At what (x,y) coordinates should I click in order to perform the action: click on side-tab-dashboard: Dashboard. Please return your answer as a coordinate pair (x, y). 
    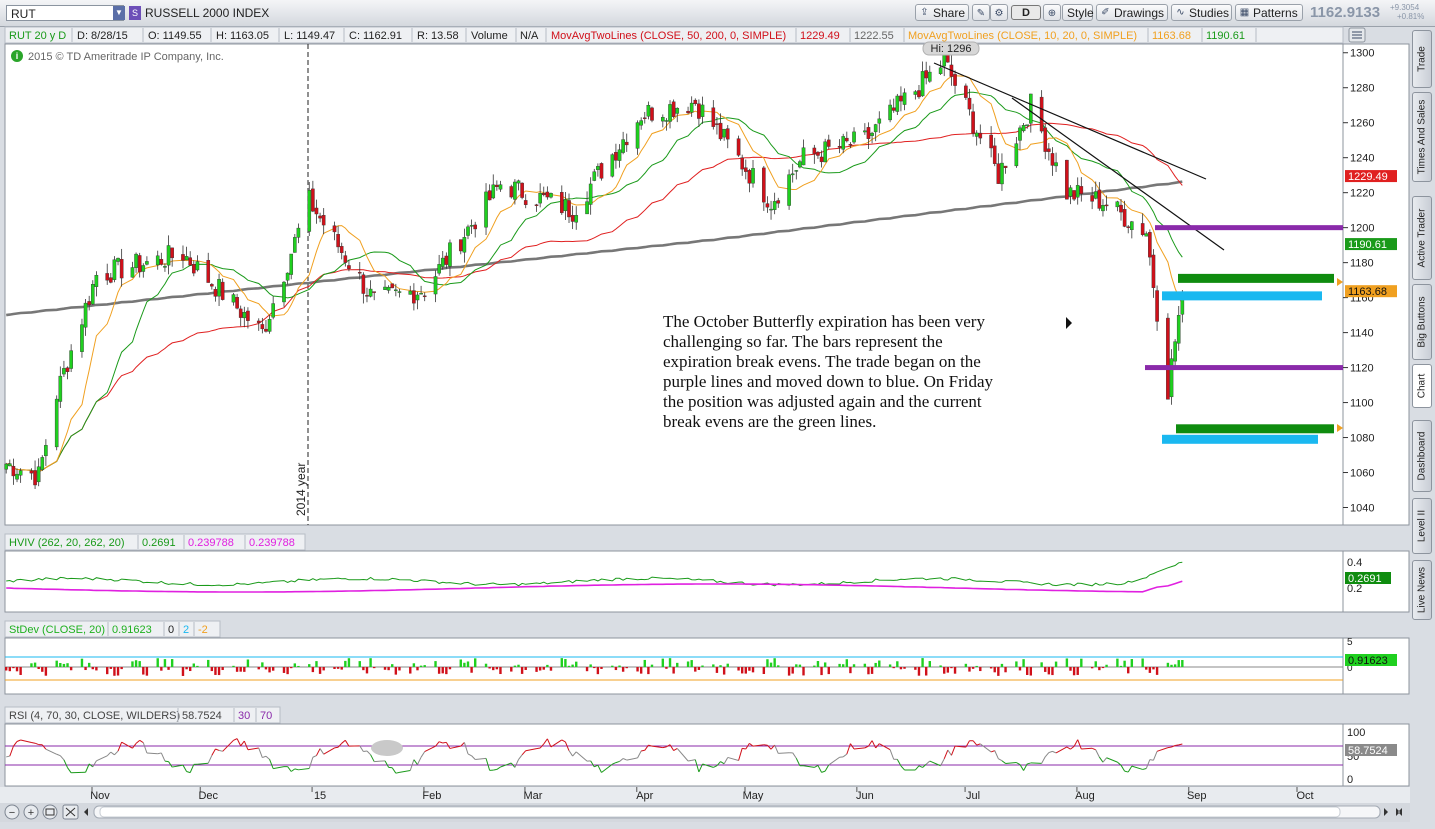
    Looking at the image, I should click on (1422, 456).